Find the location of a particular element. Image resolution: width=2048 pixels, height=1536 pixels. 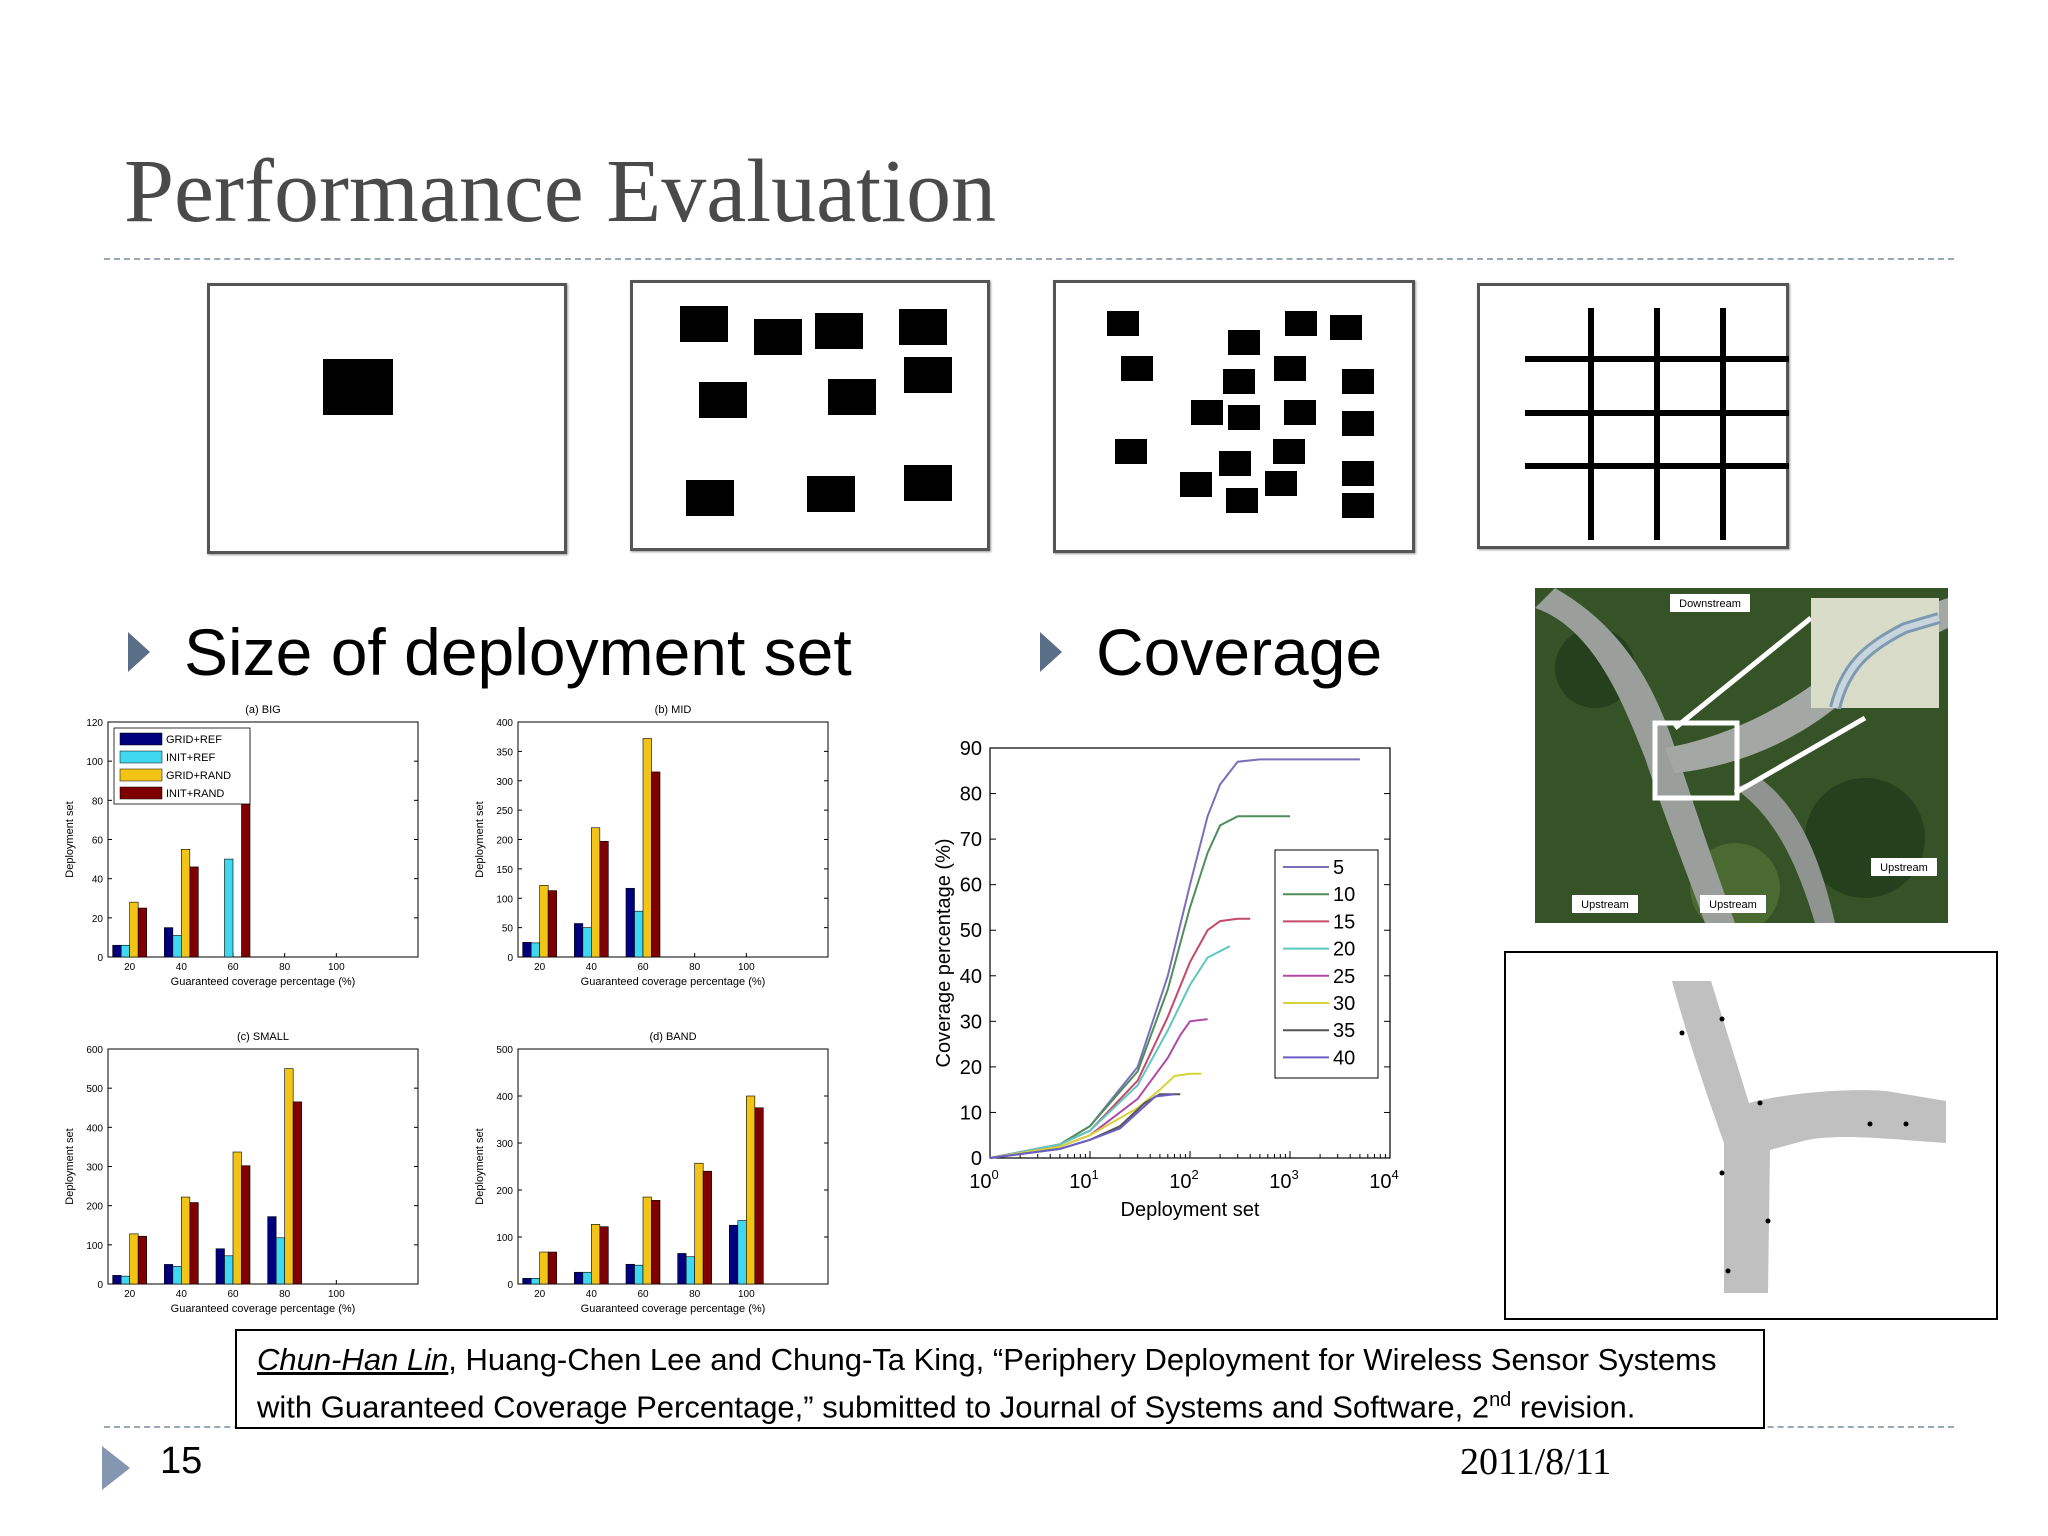

x-tick-label: 80 is located at coordinates (695, 1294).